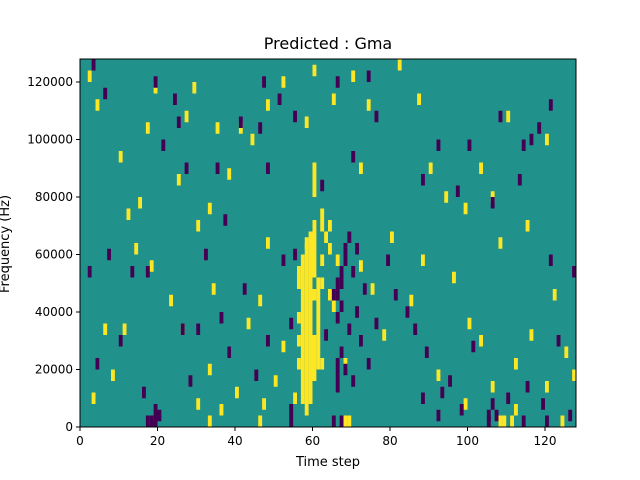 The image size is (640, 480). I want to click on chart-title: Predicted : Gma, so click(328, 43).